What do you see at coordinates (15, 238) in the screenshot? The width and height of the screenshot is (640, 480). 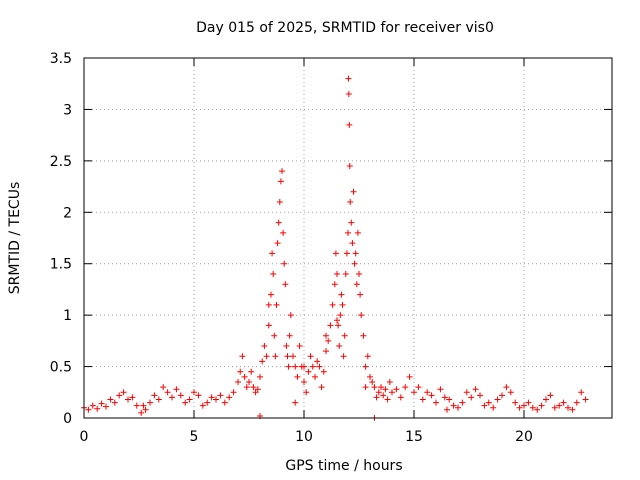 I see `y-axis-label: SRMTID / TECUs` at bounding box center [15, 238].